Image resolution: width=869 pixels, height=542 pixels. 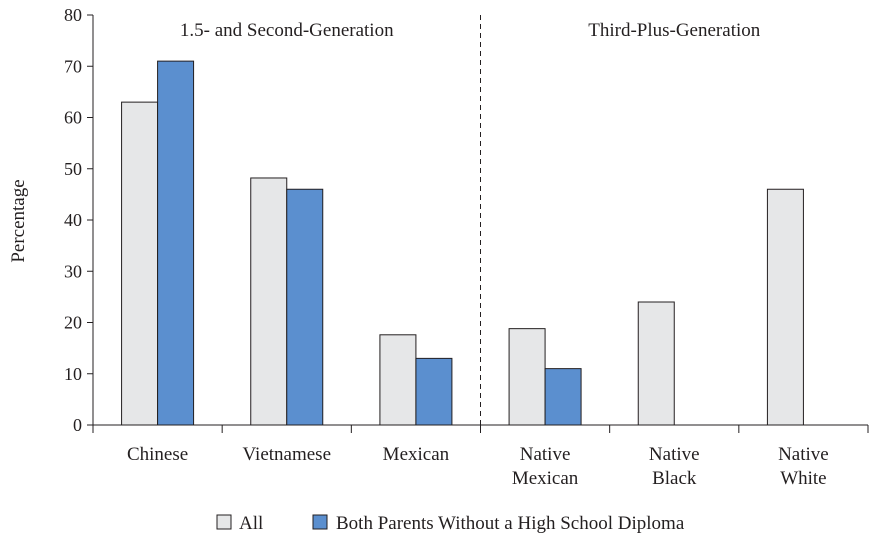 What do you see at coordinates (803, 478) in the screenshot?
I see `x-tick-label: White` at bounding box center [803, 478].